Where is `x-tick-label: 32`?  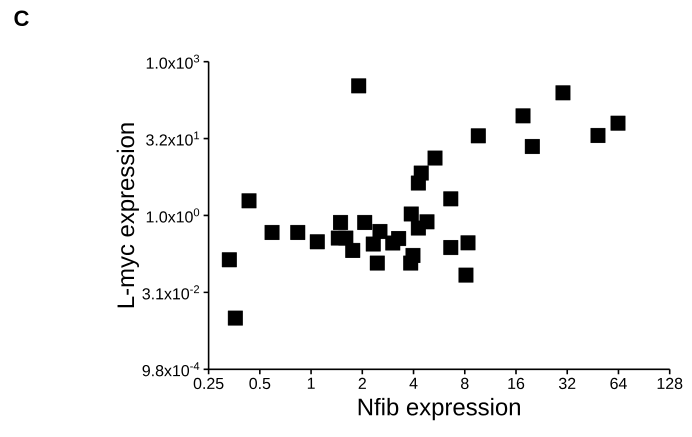
x-tick-label: 32 is located at coordinates (567, 384).